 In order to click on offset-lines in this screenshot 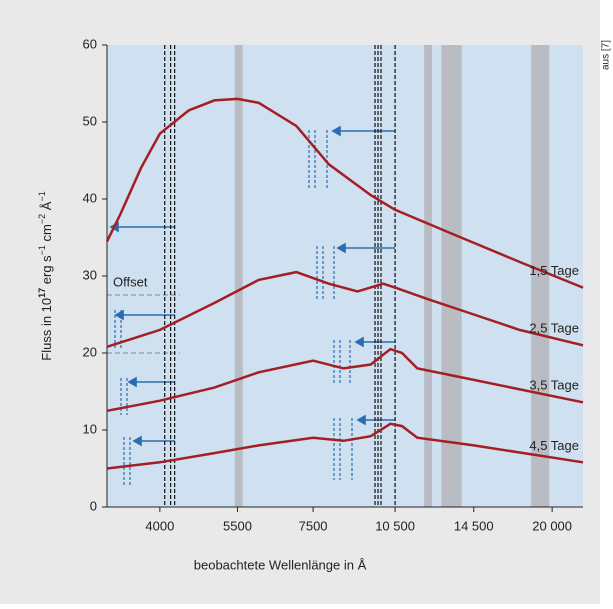, I will do `click(143, 324)`.